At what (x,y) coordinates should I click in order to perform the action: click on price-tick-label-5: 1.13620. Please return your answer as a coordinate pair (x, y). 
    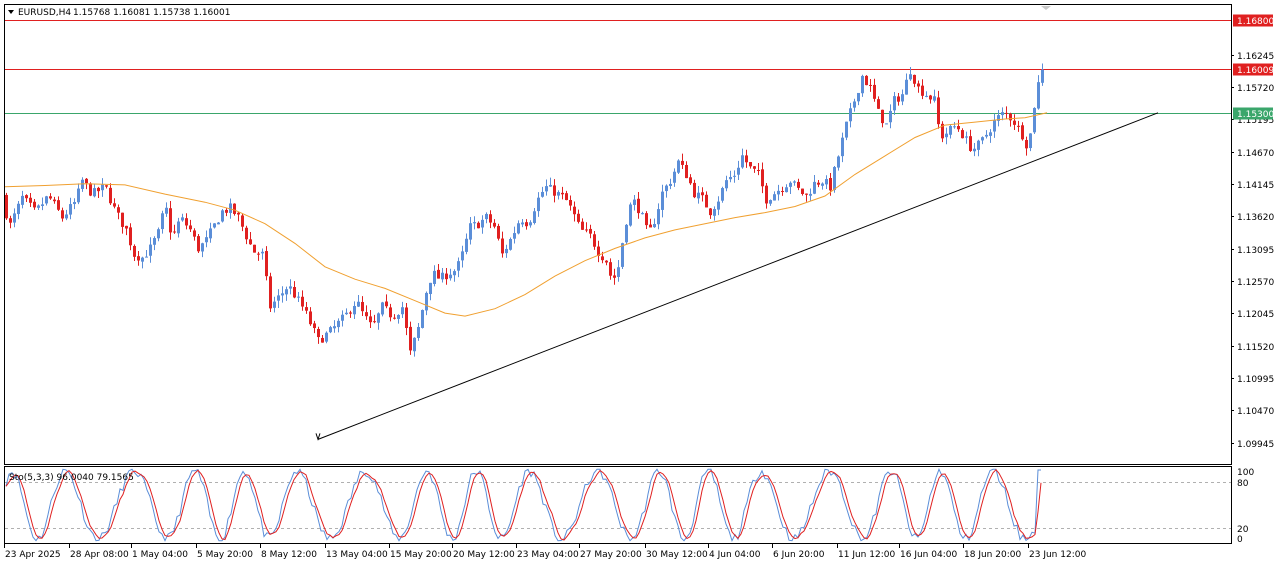
    Looking at the image, I should click on (1255, 218).